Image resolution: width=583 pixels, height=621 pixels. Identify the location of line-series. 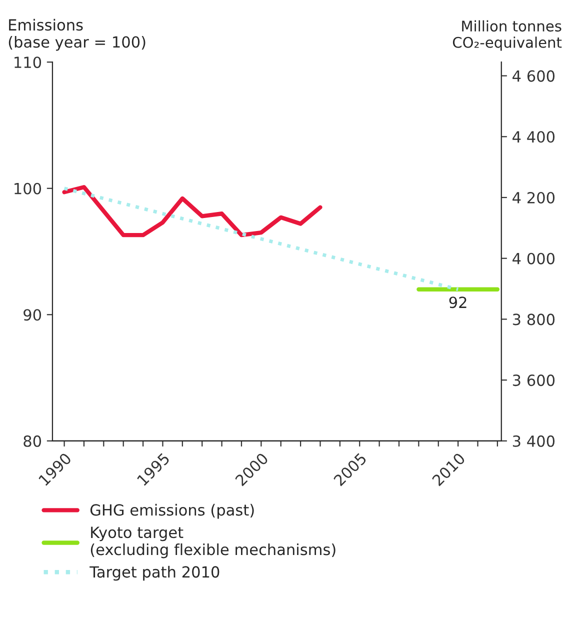
(192, 211).